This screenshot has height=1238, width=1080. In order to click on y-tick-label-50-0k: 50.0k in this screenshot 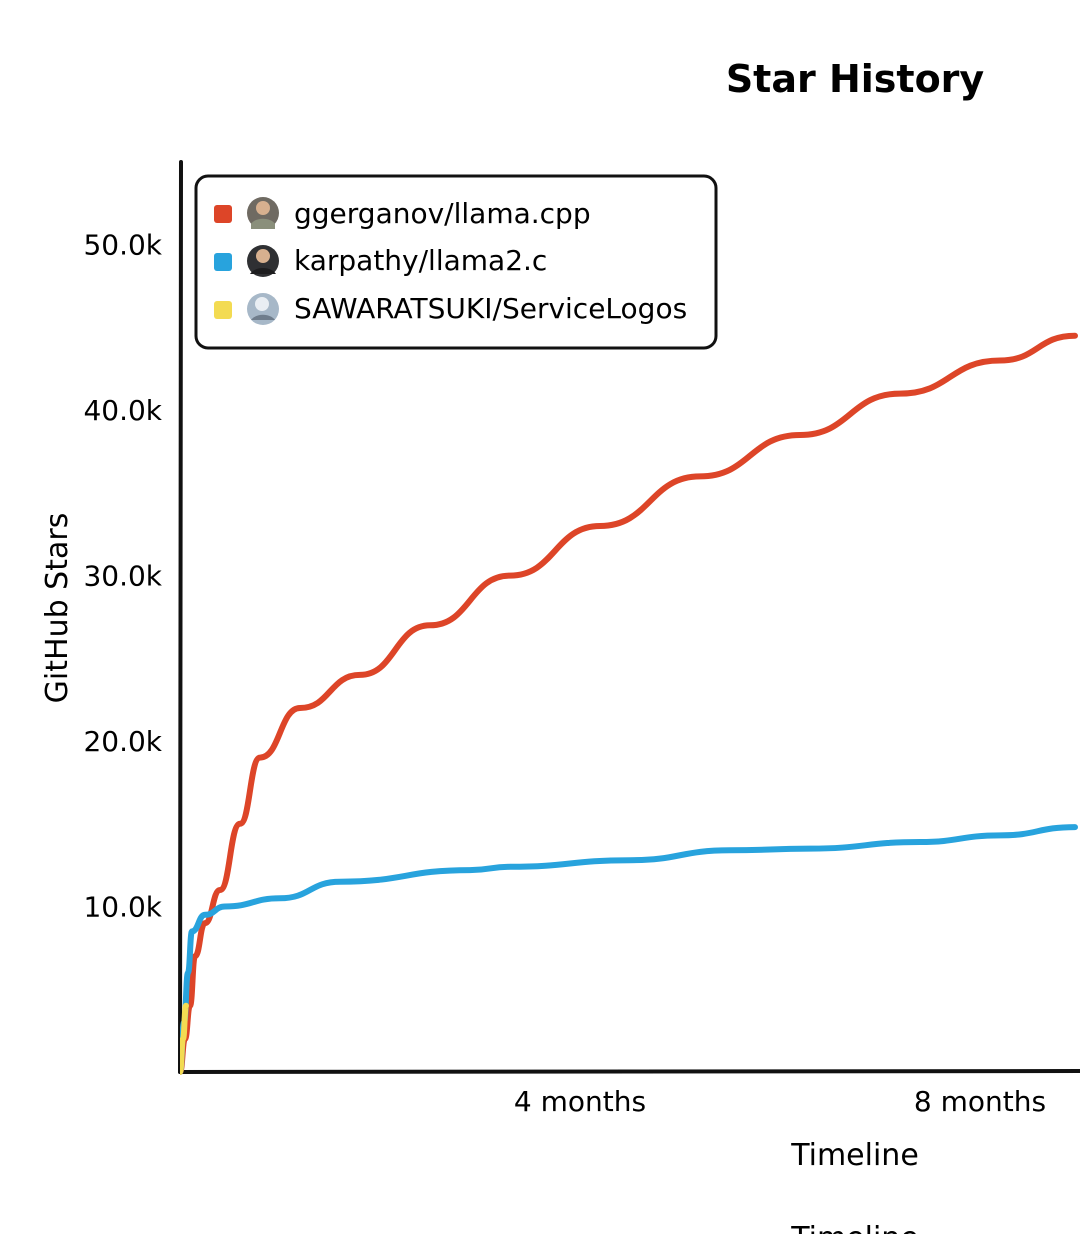, I will do `click(122, 245)`.